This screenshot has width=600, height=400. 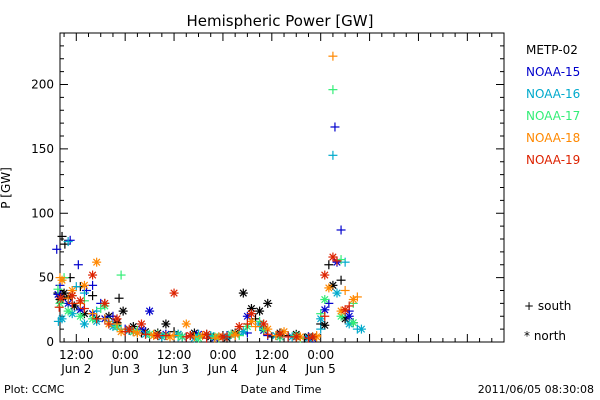 I want to click on x-tick-date-label: Jun 5, so click(x=320, y=369).